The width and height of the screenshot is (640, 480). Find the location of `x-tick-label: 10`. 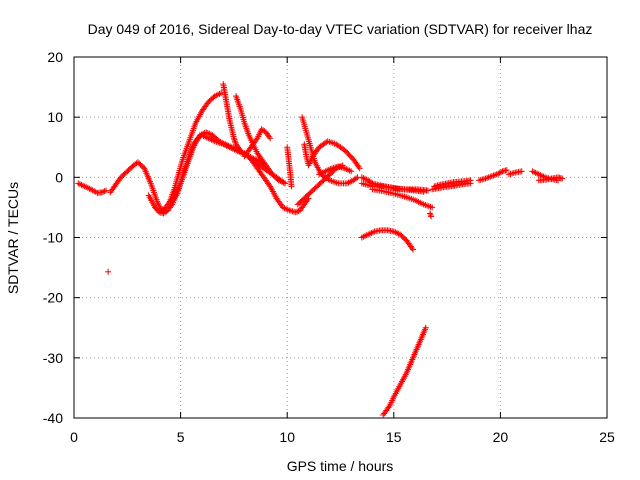

x-tick-label: 10 is located at coordinates (287, 437).